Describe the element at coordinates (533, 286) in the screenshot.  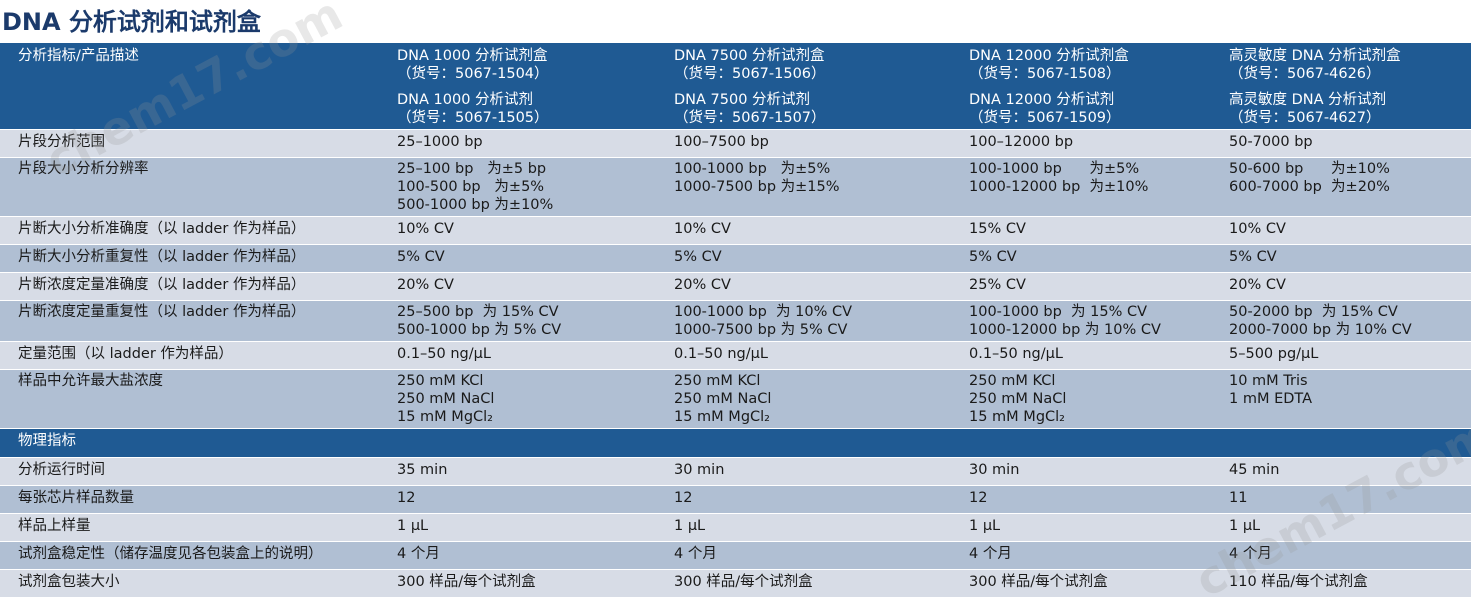
I see `table-cell: 20% CV` at that location.